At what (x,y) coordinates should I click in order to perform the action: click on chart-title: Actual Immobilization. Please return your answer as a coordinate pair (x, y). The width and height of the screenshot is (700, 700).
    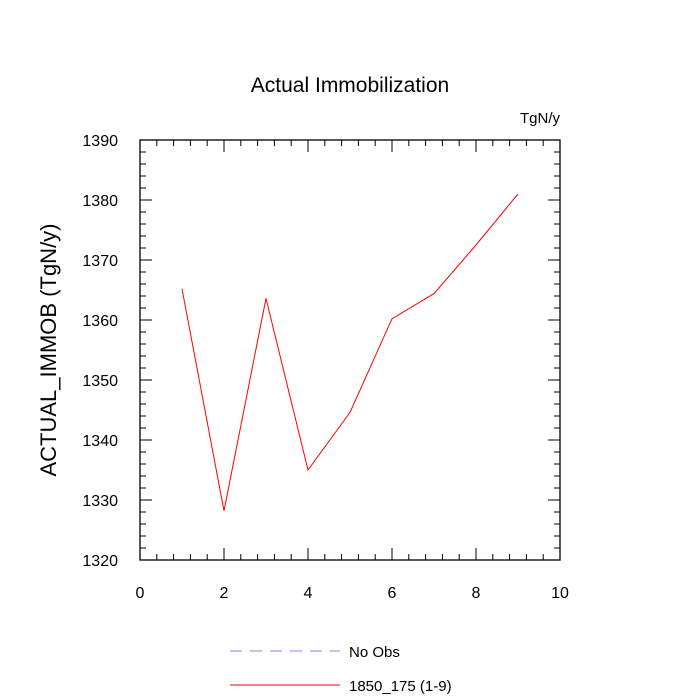
    Looking at the image, I should click on (350, 85).